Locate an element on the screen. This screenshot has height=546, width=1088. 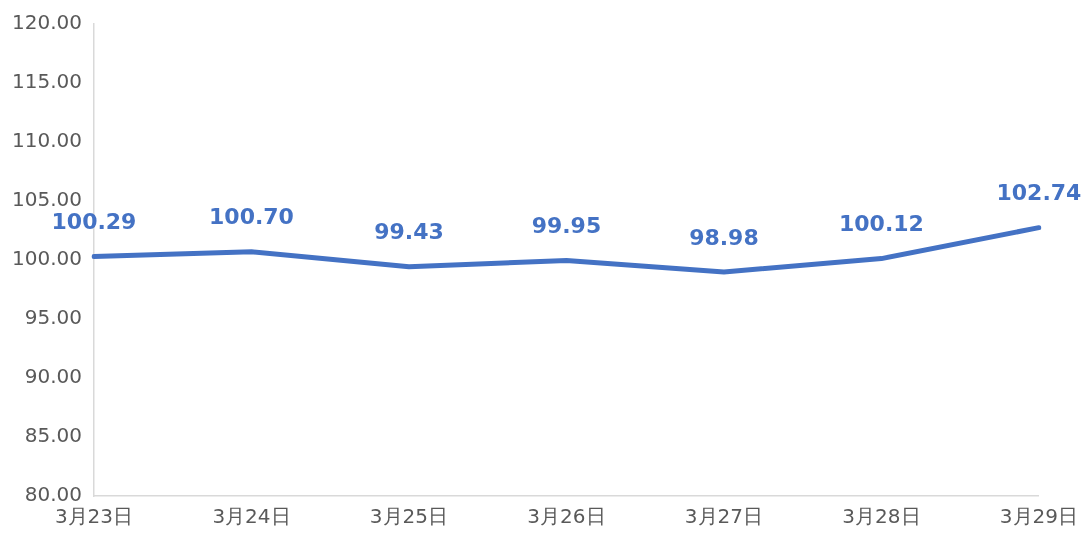
y-tick-label: 90.00 is located at coordinates (53, 376).